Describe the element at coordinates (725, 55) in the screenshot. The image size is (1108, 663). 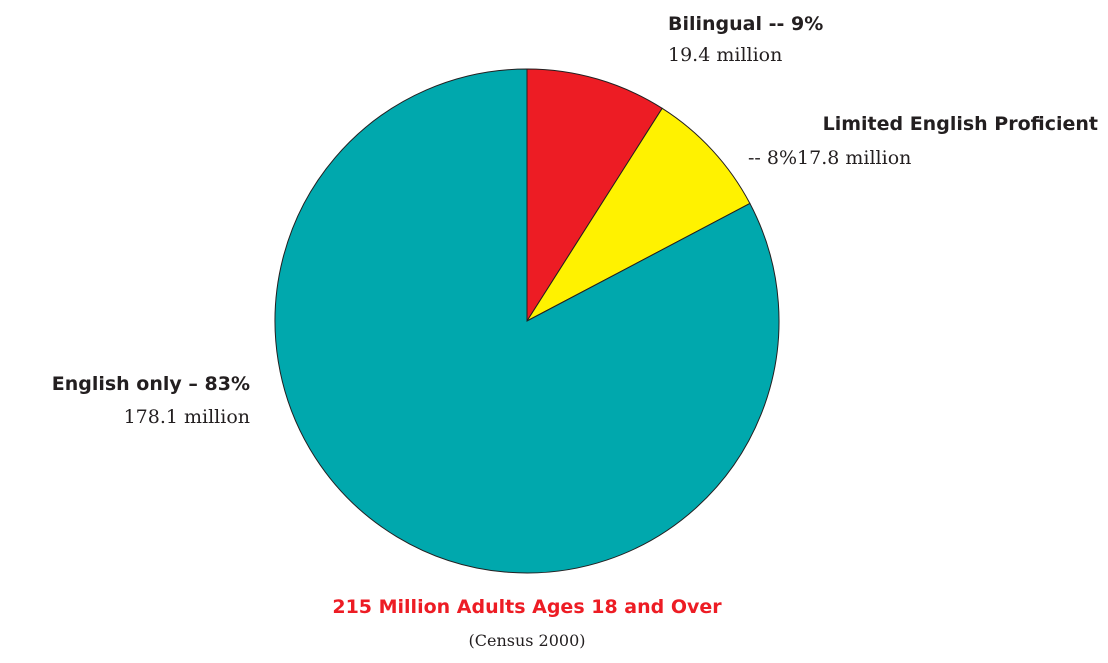
I see `slice-count-bilingual: 19.4 million` at that location.